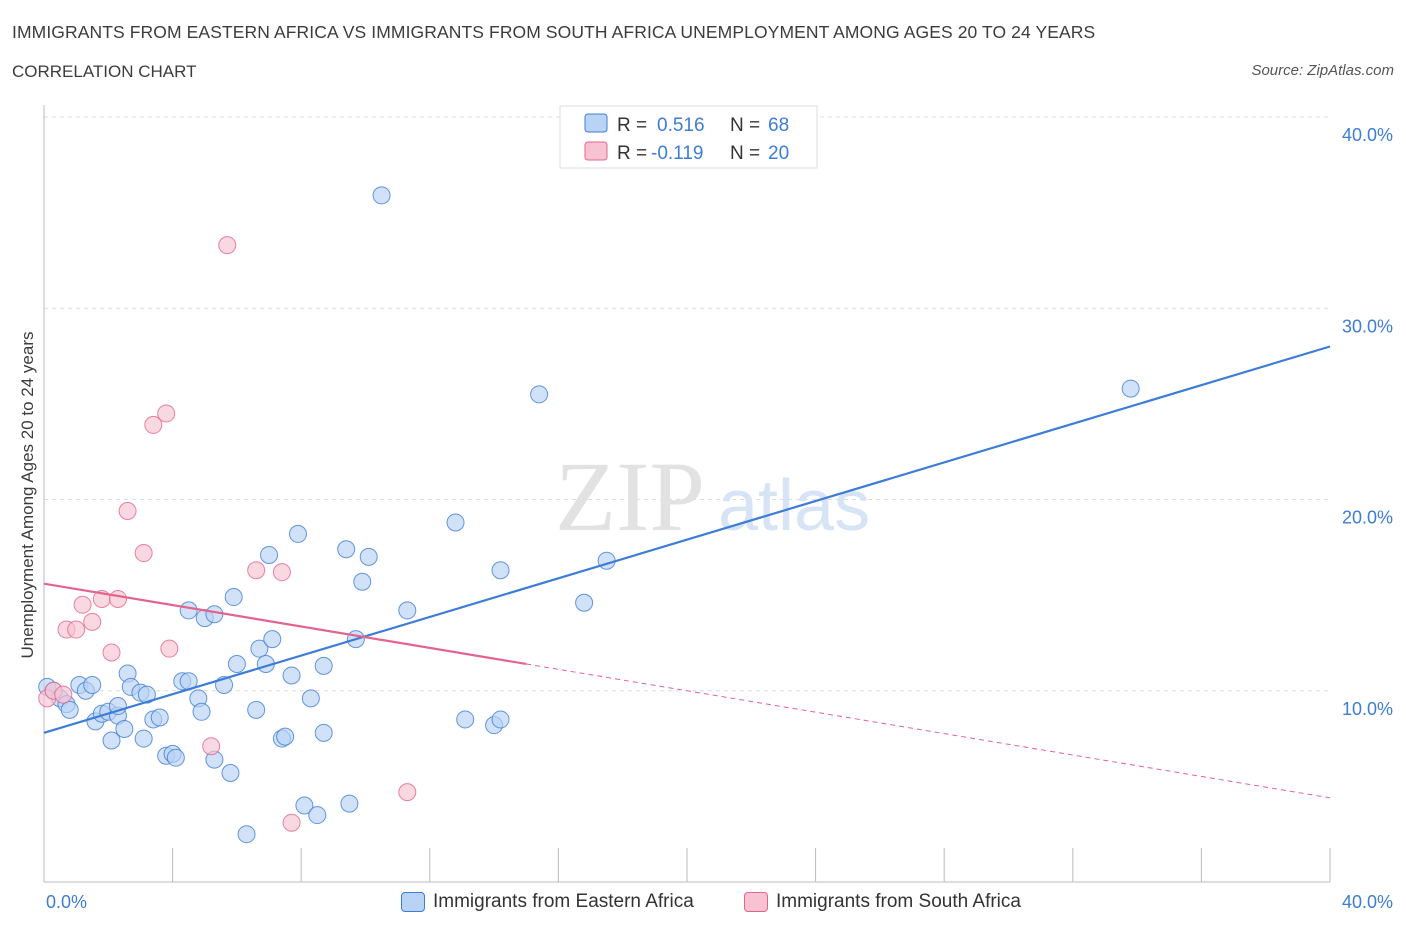 This screenshot has width=1406, height=930. What do you see at coordinates (1367, 709) in the screenshot?
I see `y-tick-label: 10.0%` at bounding box center [1367, 709].